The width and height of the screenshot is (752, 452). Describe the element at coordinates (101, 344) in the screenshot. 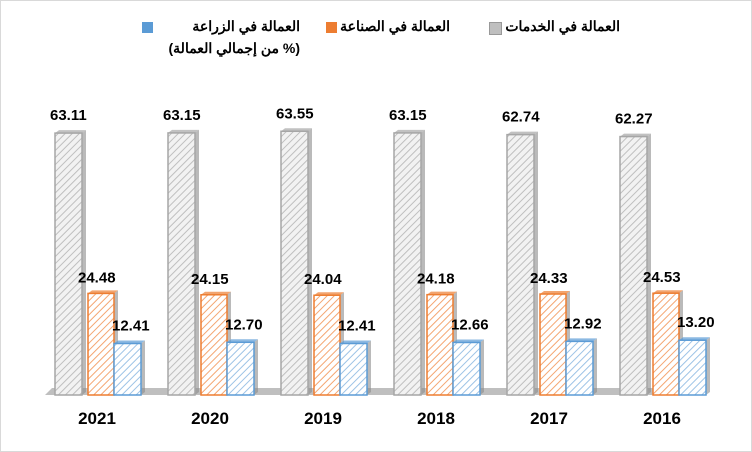

I see `bar-industry-2021` at that location.